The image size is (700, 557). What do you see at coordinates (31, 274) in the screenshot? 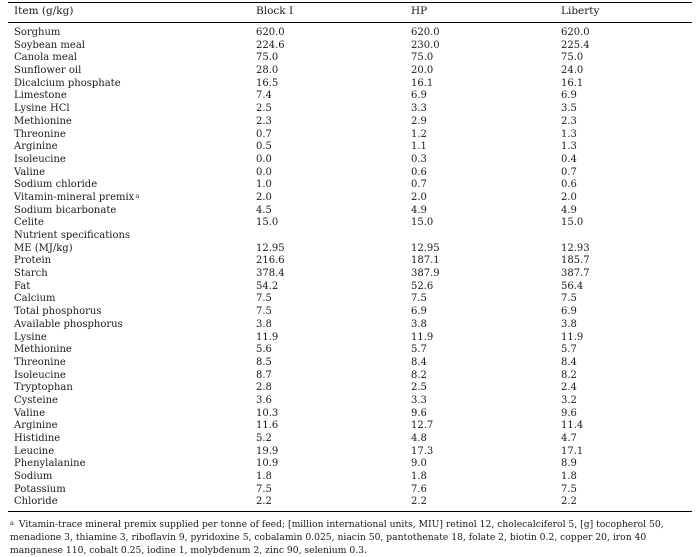
I see `row-label: Starch` at bounding box center [31, 274].